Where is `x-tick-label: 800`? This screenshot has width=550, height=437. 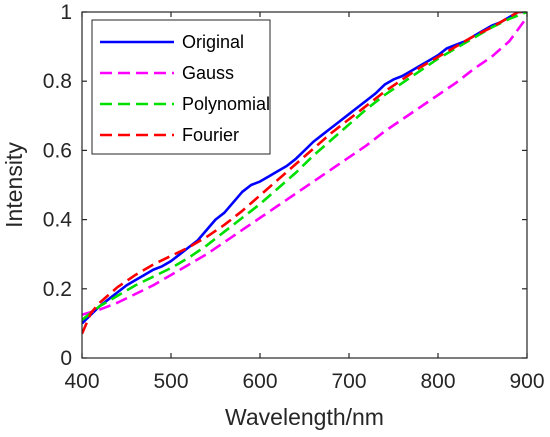 x-tick-label: 800 is located at coordinates (437, 381).